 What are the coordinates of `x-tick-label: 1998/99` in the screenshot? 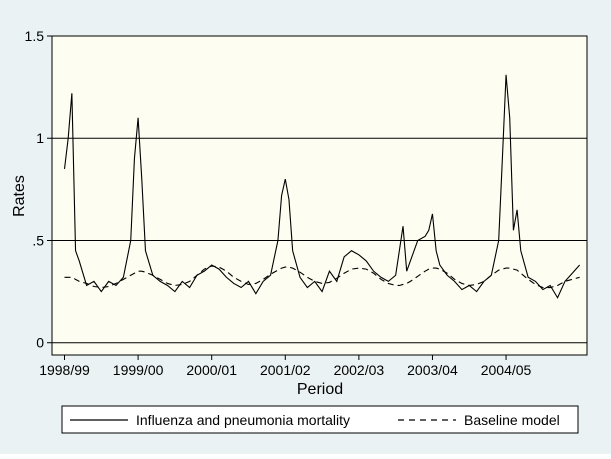 It's located at (64, 370).